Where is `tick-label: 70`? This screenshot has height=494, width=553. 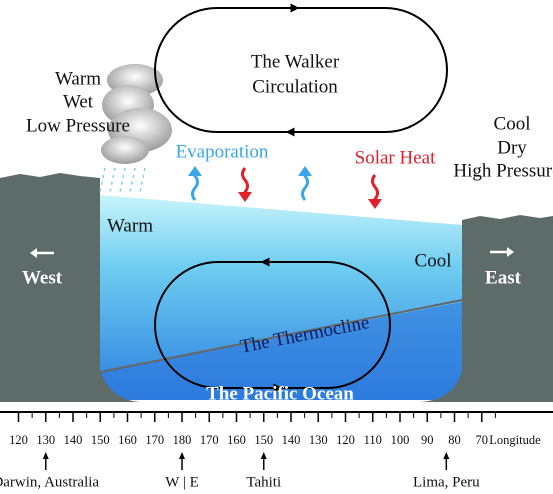
tick-label: 70 is located at coordinates (482, 440).